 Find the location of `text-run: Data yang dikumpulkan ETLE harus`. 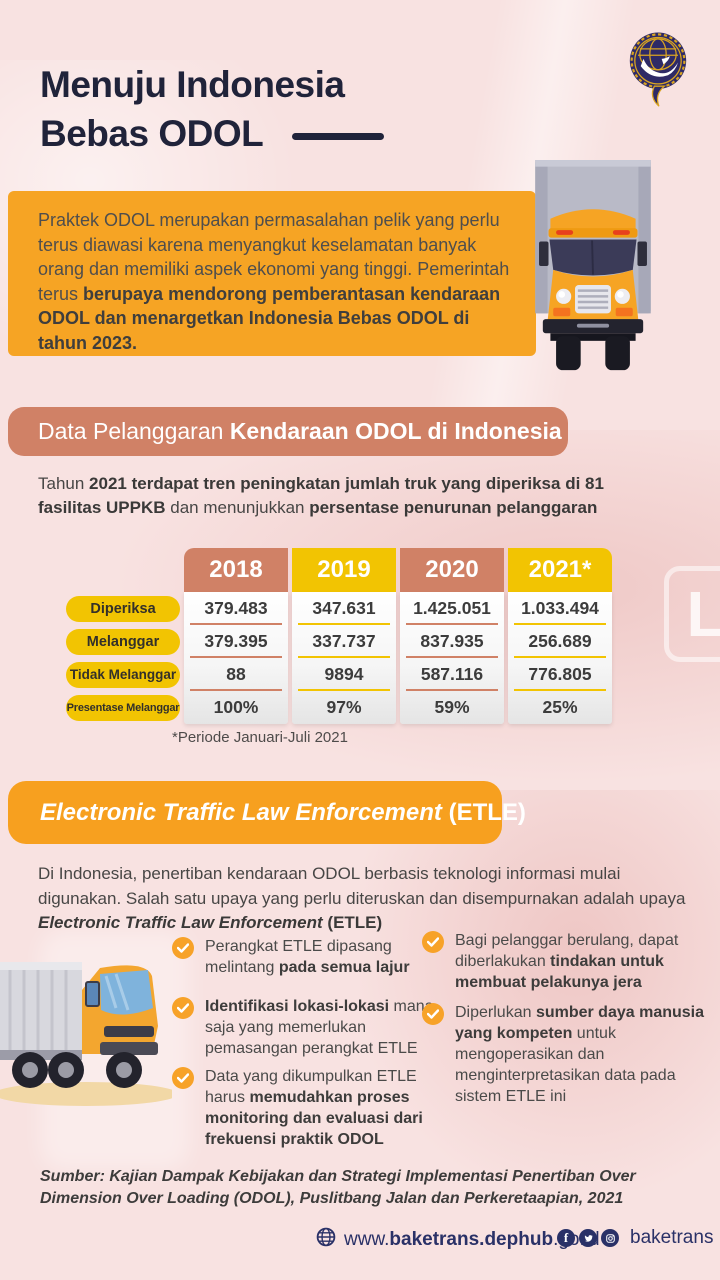

text-run: Data yang dikumpulkan ETLE harus is located at coordinates (311, 1087).